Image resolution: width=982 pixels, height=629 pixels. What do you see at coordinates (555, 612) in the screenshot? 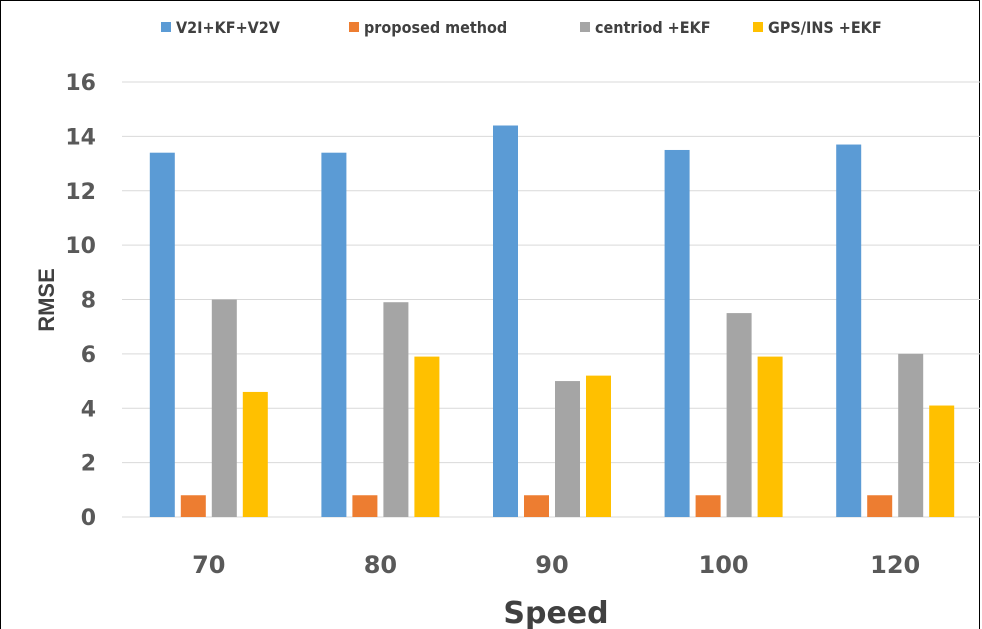
I see `x-axis-title: Speed` at bounding box center [555, 612].